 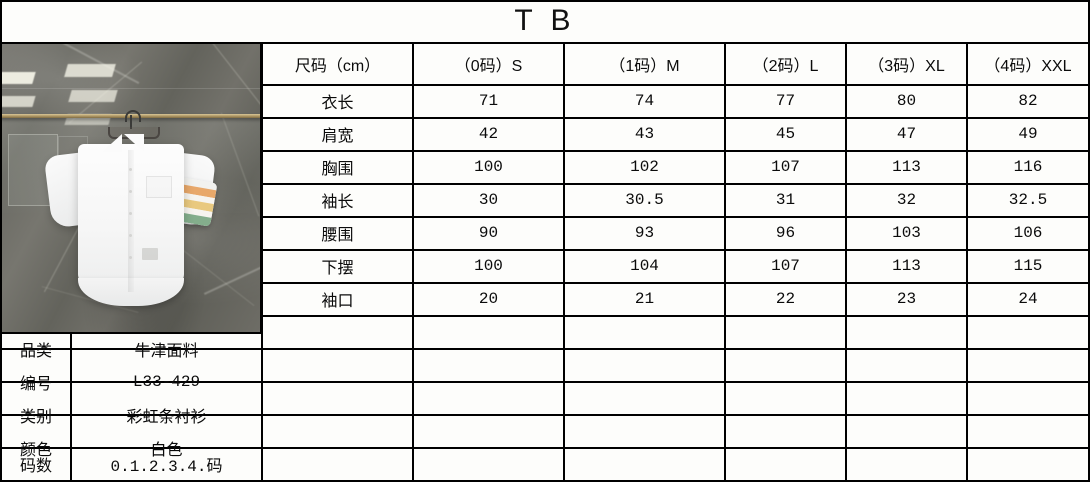 What do you see at coordinates (35, 417) in the screenshot?
I see `attribute-label-type: 类别` at bounding box center [35, 417].